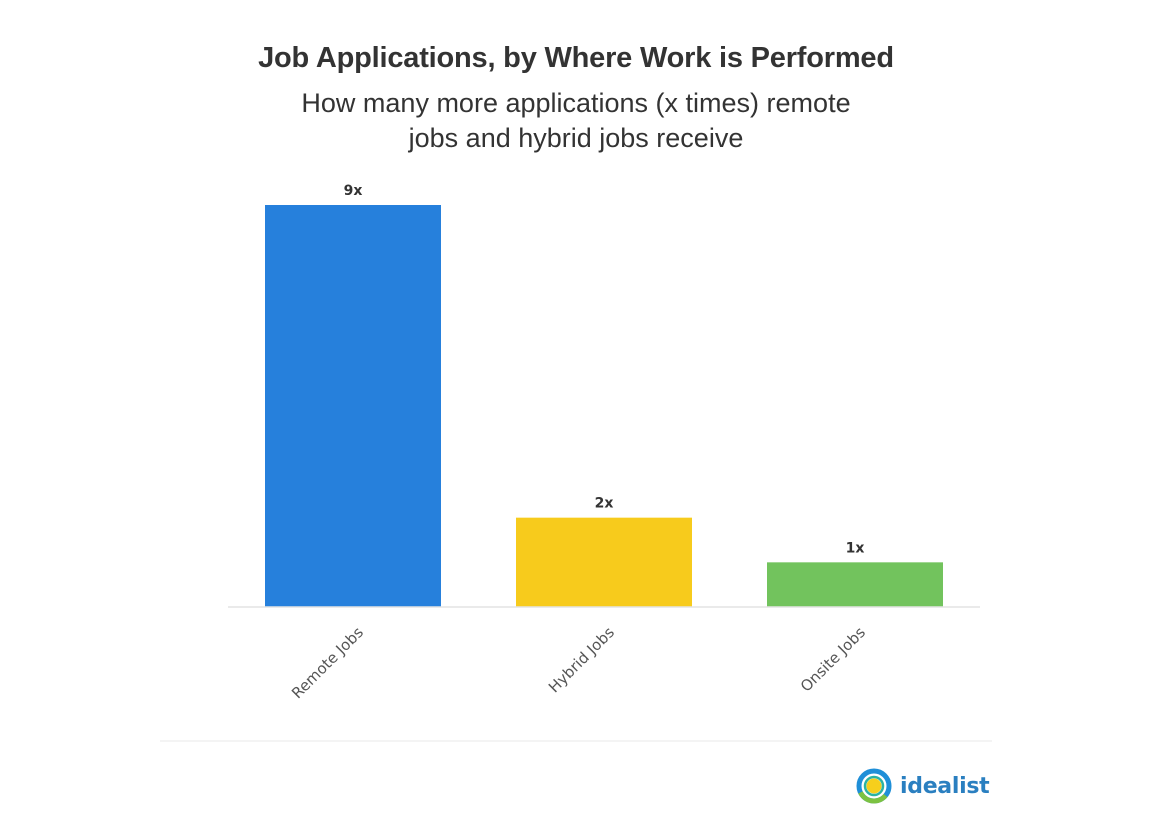  Describe the element at coordinates (353, 406) in the screenshot. I see `bar-remote-jobs` at that location.